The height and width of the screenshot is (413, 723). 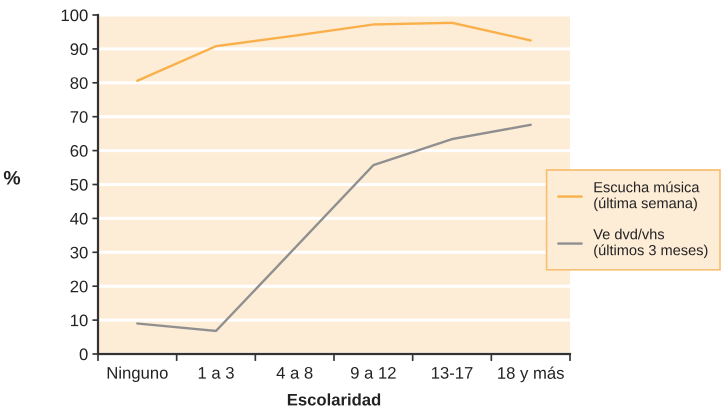 What do you see at coordinates (334, 52) in the screenshot?
I see `line-series` at bounding box center [334, 52].